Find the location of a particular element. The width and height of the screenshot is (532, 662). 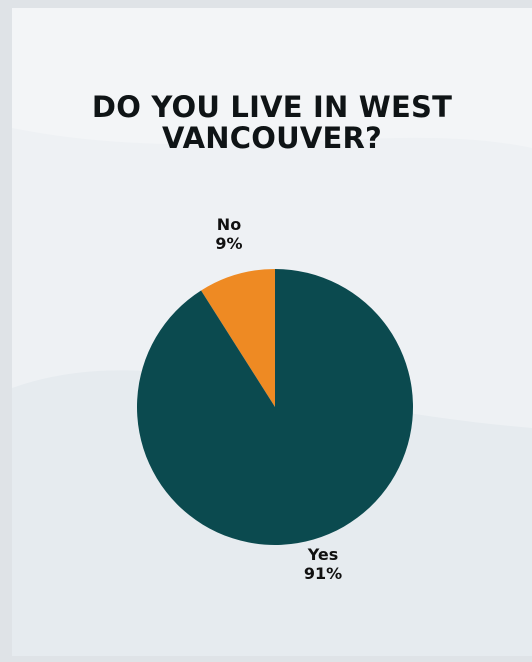

pie-slice-no is located at coordinates (238, 338).